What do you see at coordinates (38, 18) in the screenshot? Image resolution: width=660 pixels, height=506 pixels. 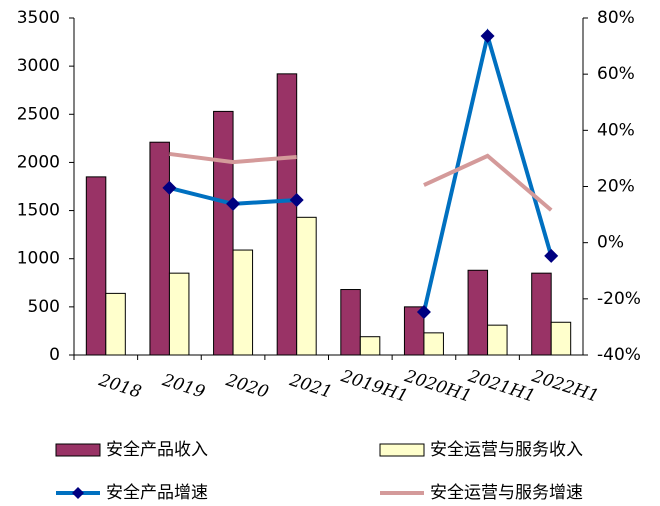 I see `y-tick-label: 3500` at bounding box center [38, 18].